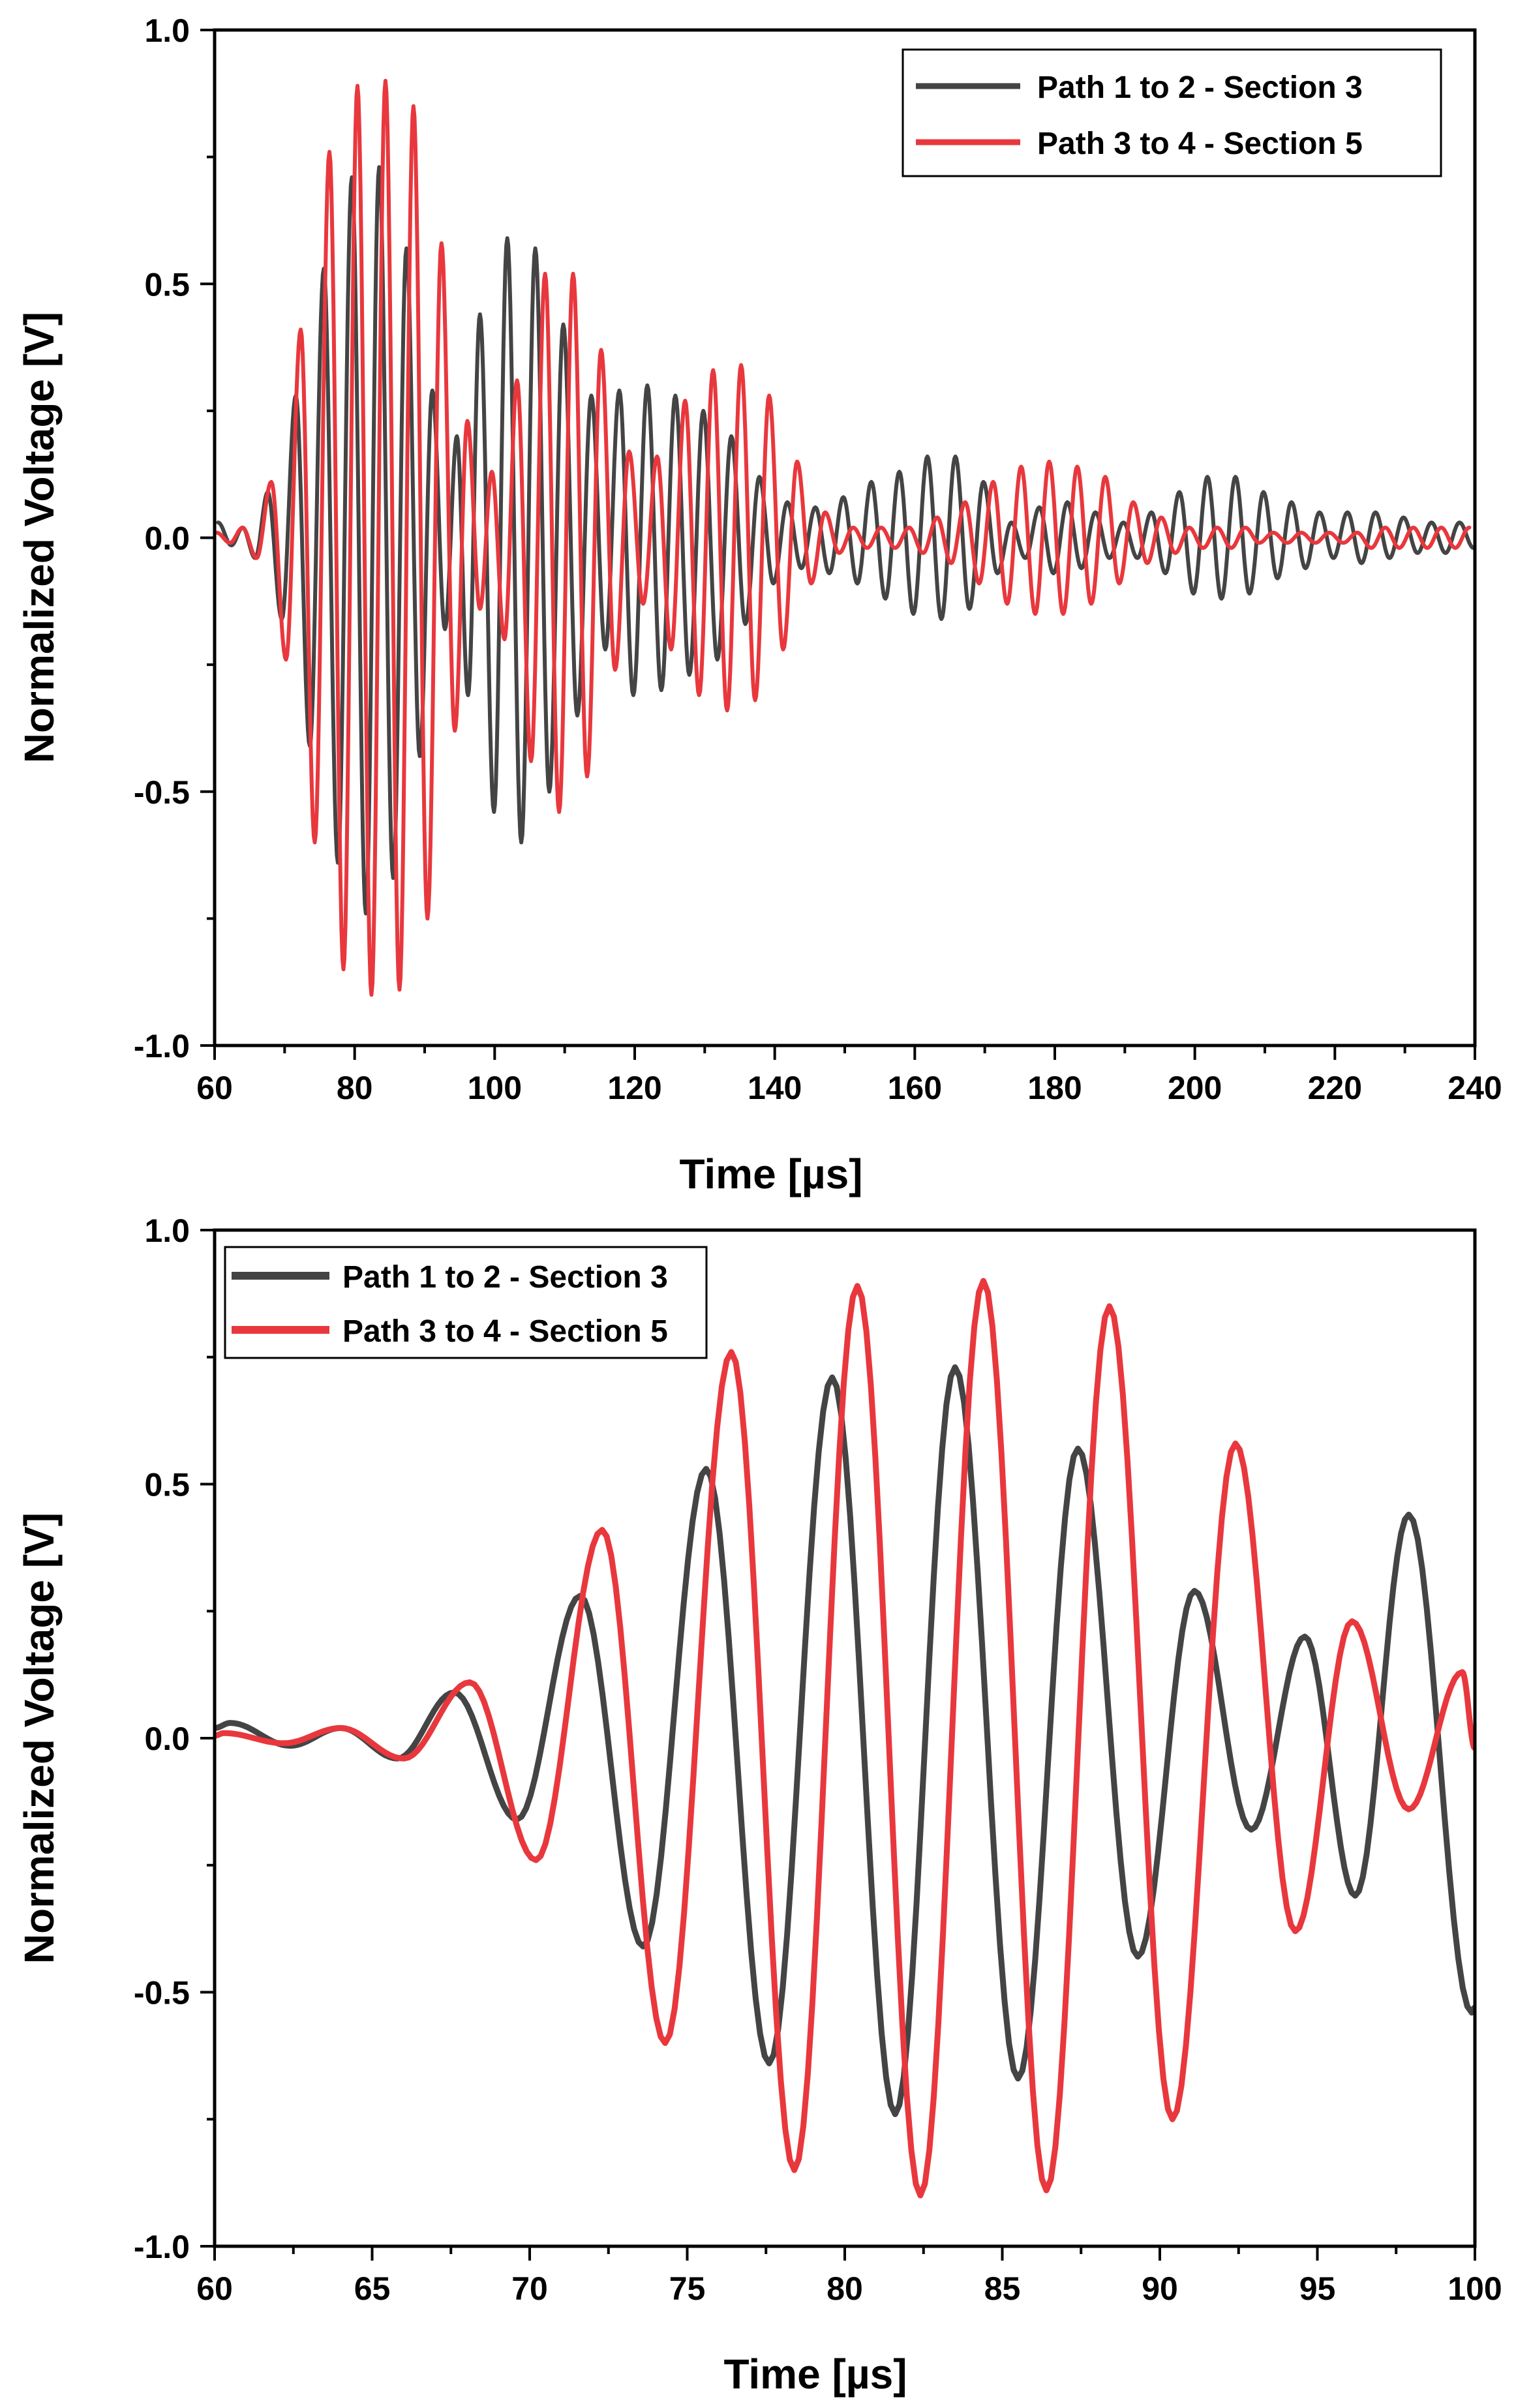 The height and width of the screenshot is (2408, 1531). Describe the element at coordinates (40, 1738) in the screenshot. I see `bottom-y-axis-title: Normalized Voltage [V]` at that location.